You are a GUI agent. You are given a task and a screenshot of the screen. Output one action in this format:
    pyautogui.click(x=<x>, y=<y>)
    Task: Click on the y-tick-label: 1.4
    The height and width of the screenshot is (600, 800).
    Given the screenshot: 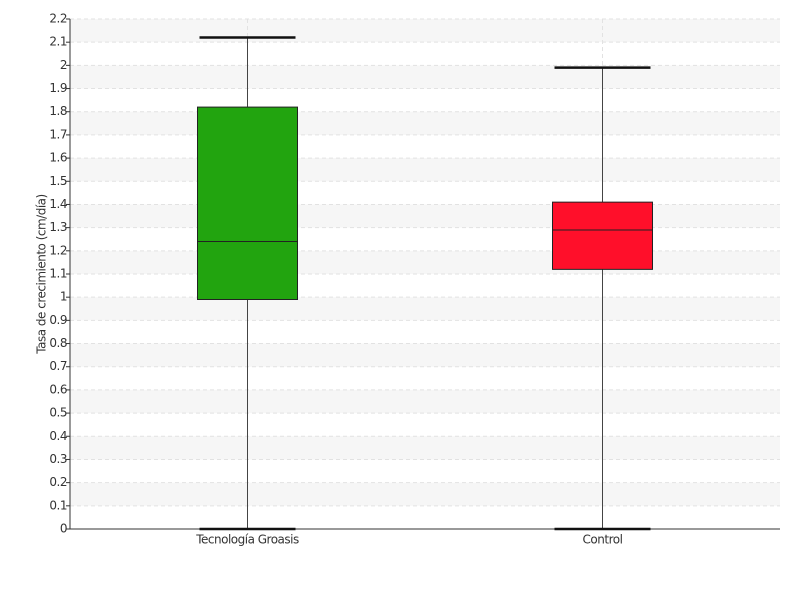 What is the action you would take?
    pyautogui.click(x=58, y=204)
    